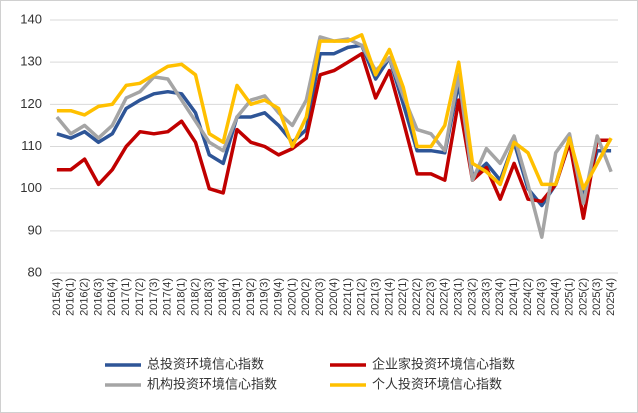 Image resolution: width=638 pixels, height=413 pixels. Describe the element at coordinates (31, 145) in the screenshot. I see `y-tick-label: 110` at that location.